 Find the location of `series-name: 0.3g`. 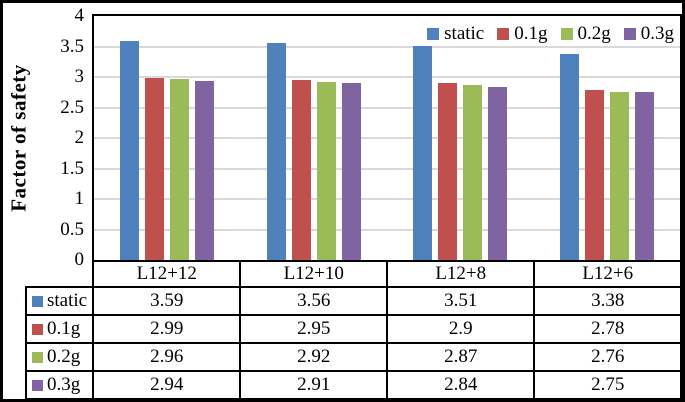

series-name: 0.3g is located at coordinates (64, 384).